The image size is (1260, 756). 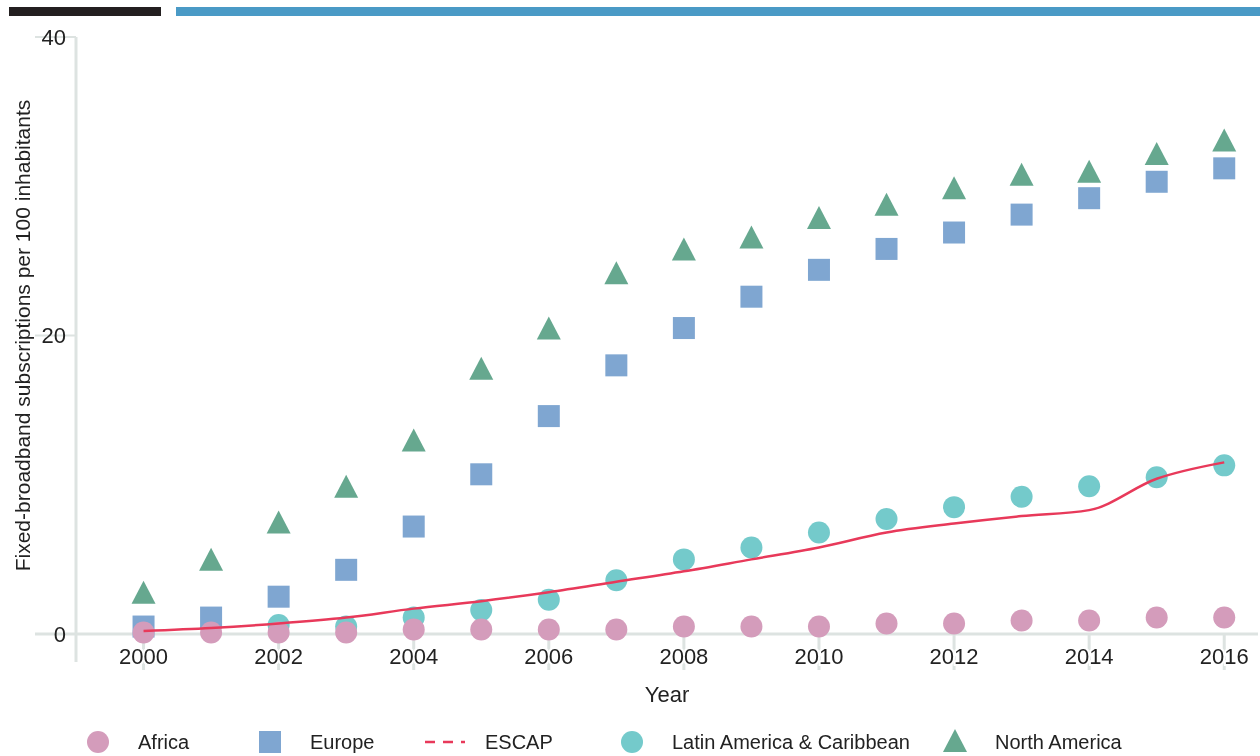 I want to click on x-tick-label: 2016, so click(x=1224, y=656).